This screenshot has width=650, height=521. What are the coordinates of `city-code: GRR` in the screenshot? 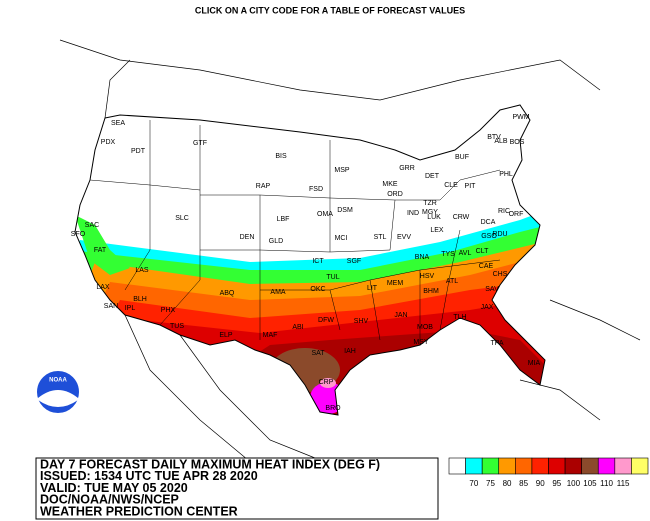 It's located at (407, 168).